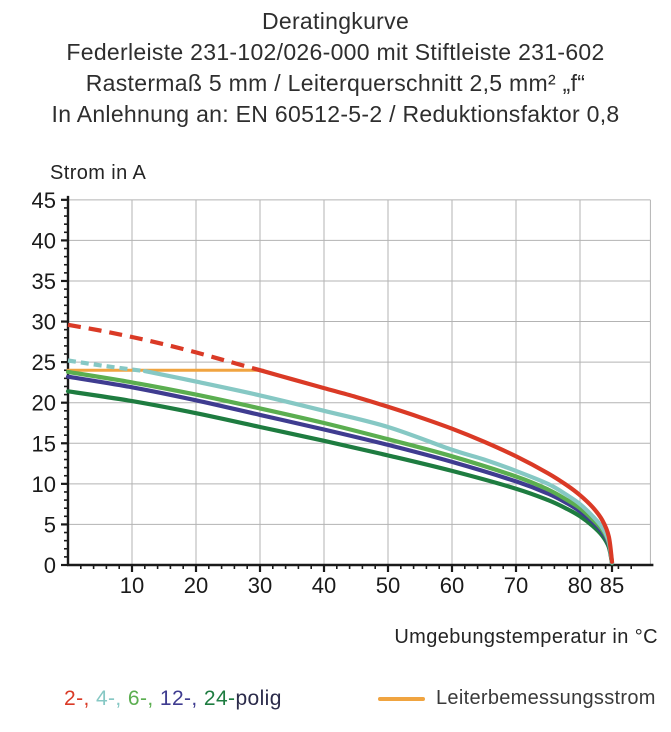 This screenshot has width=671, height=732. I want to click on curve-4-polig, so click(106, 366).